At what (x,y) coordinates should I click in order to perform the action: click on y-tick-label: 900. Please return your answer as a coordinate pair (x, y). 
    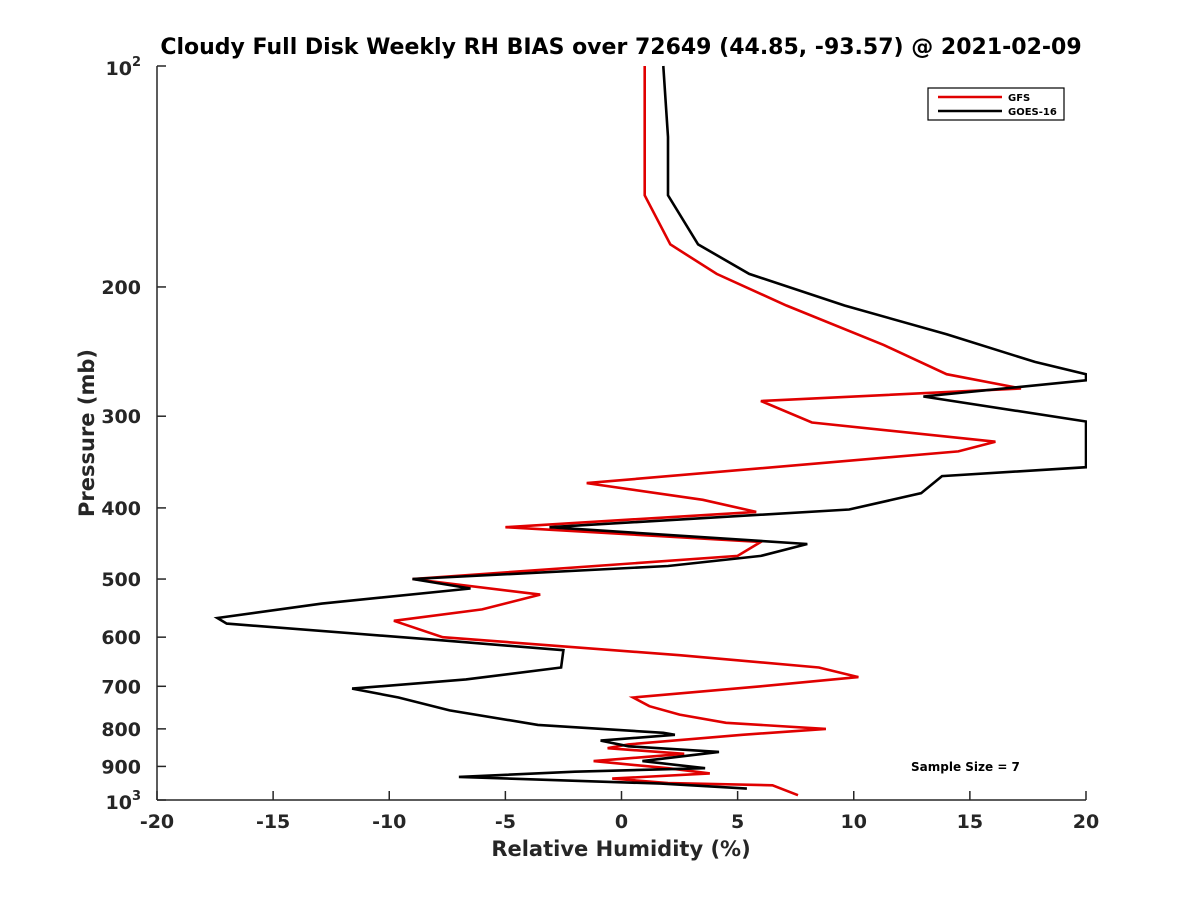
    Looking at the image, I should click on (121, 767).